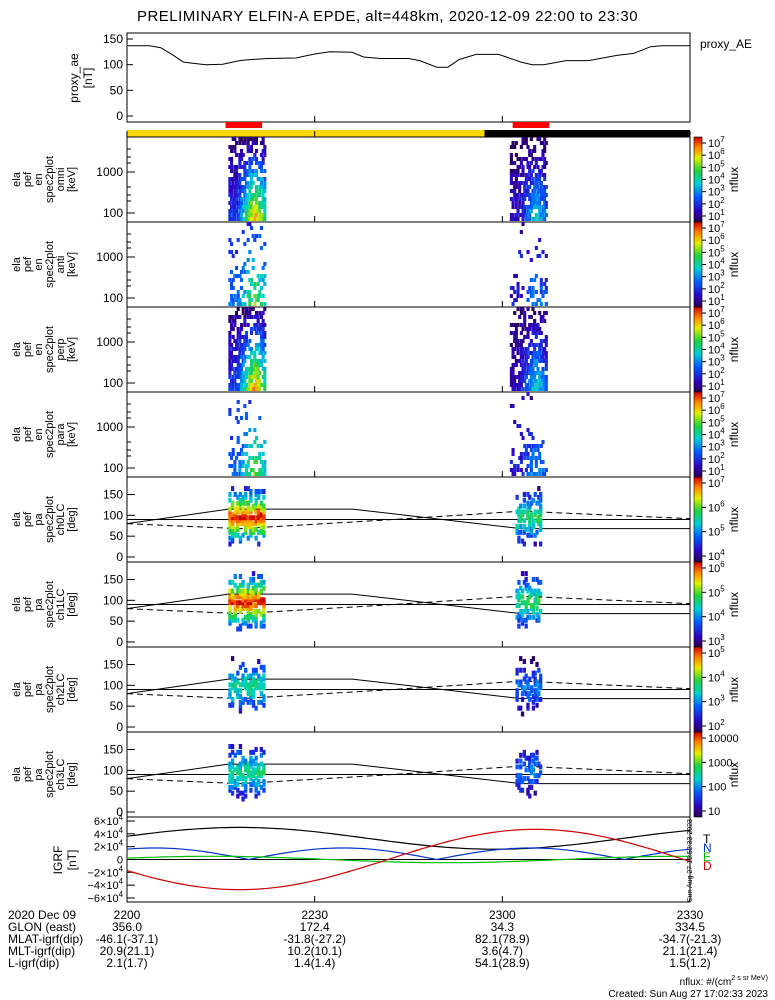 The width and height of the screenshot is (775, 1000). What do you see at coordinates (734, 689) in the screenshot?
I see `colorbar-title: nflux` at bounding box center [734, 689].